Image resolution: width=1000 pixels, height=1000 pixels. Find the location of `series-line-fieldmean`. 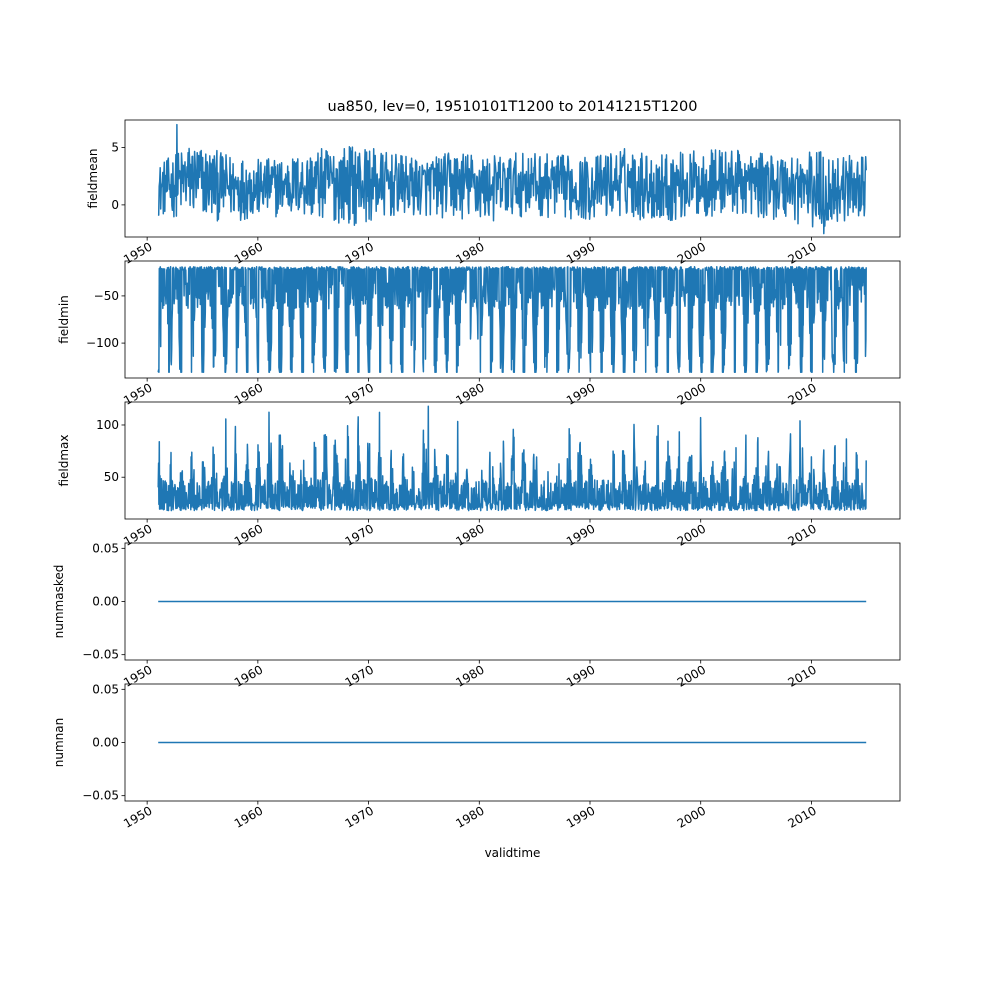

series-line-fieldmean is located at coordinates (512, 179).